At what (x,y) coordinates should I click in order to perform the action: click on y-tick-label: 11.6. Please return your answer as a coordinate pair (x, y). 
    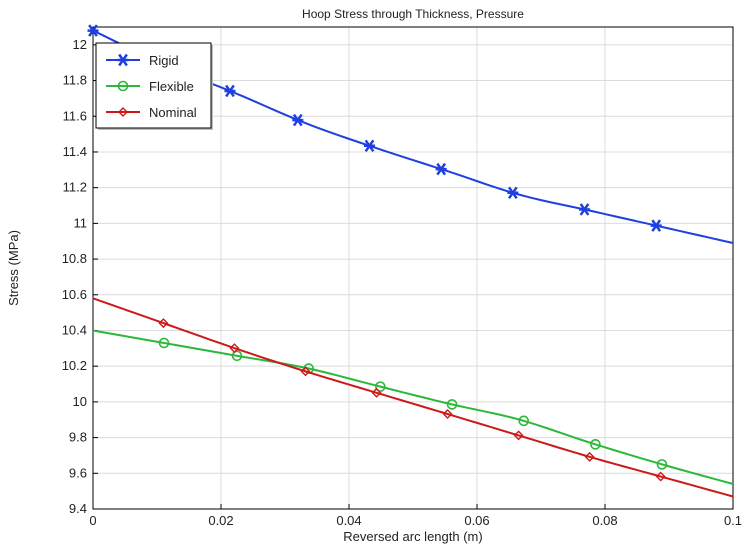
    Looking at the image, I should click on (75, 115).